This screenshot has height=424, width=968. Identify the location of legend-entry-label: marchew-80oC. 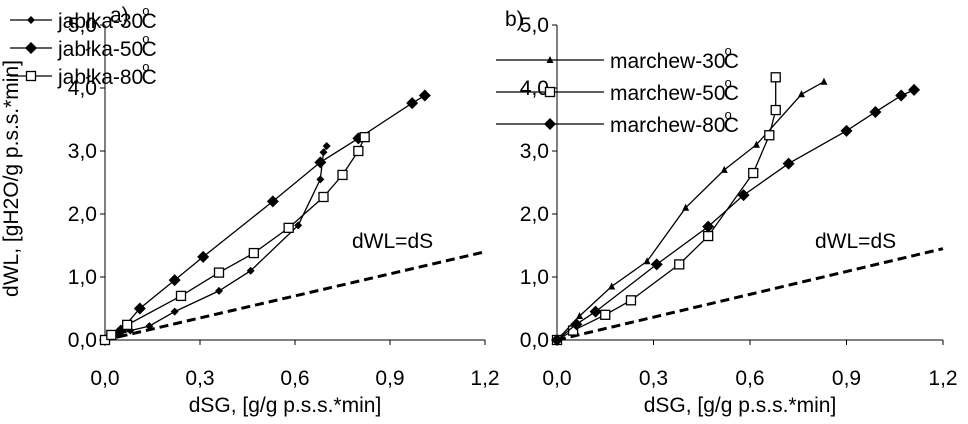
(674, 122).